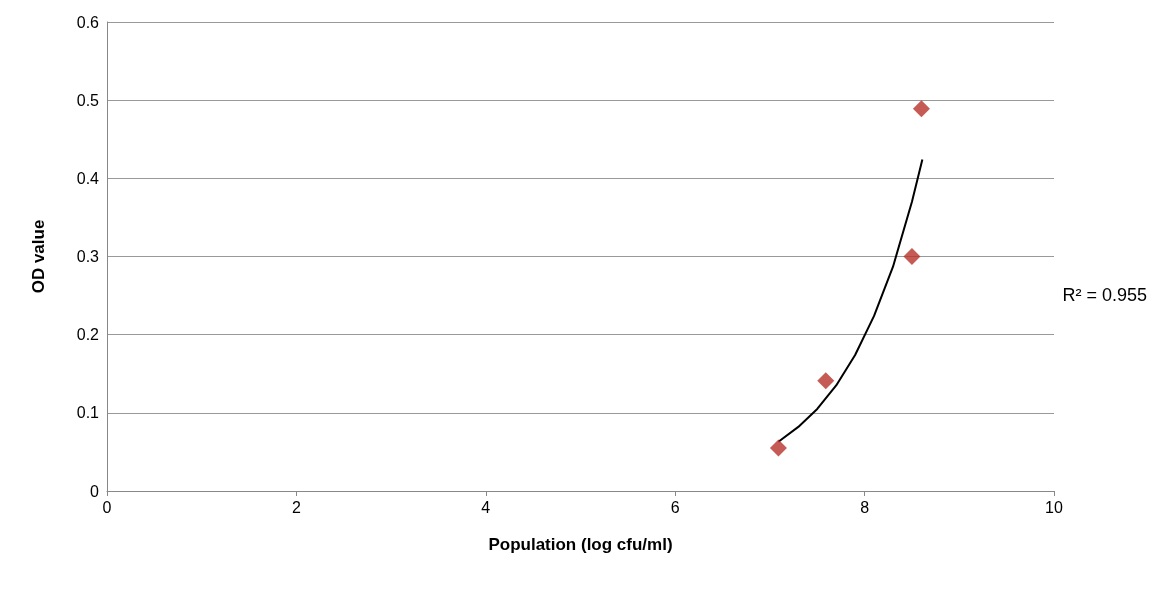 The width and height of the screenshot is (1175, 592). Describe the element at coordinates (88, 22) in the screenshot. I see `y-tick-label: 0.6` at that location.